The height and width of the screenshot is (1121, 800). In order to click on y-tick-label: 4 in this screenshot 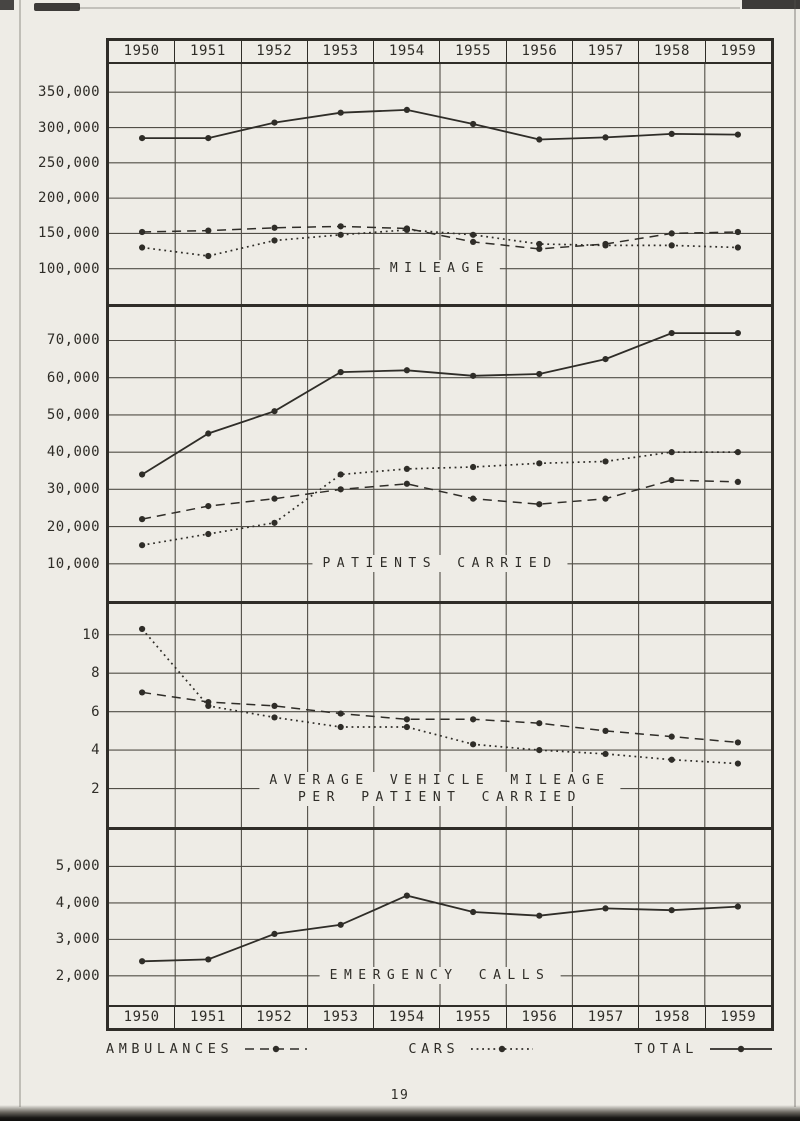, I will do `click(95, 750)`.